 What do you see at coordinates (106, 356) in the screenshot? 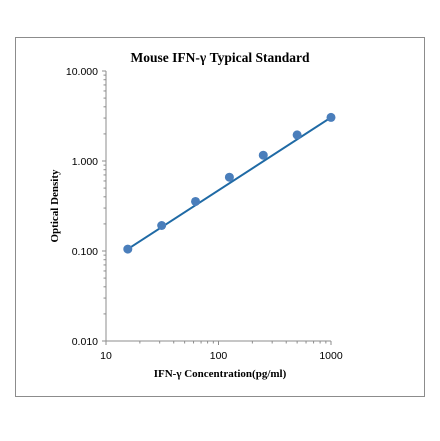
I see `x-tick-label: 10` at bounding box center [106, 356].